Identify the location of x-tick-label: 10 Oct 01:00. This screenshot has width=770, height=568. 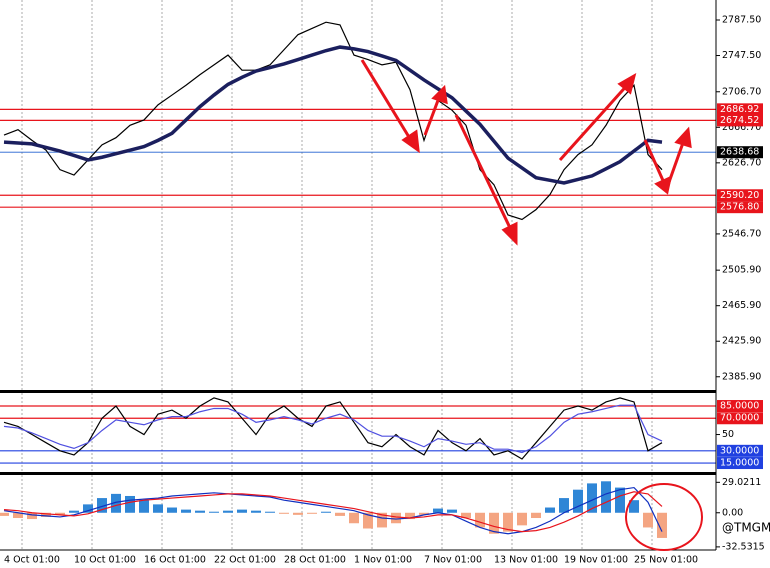
(105, 560).